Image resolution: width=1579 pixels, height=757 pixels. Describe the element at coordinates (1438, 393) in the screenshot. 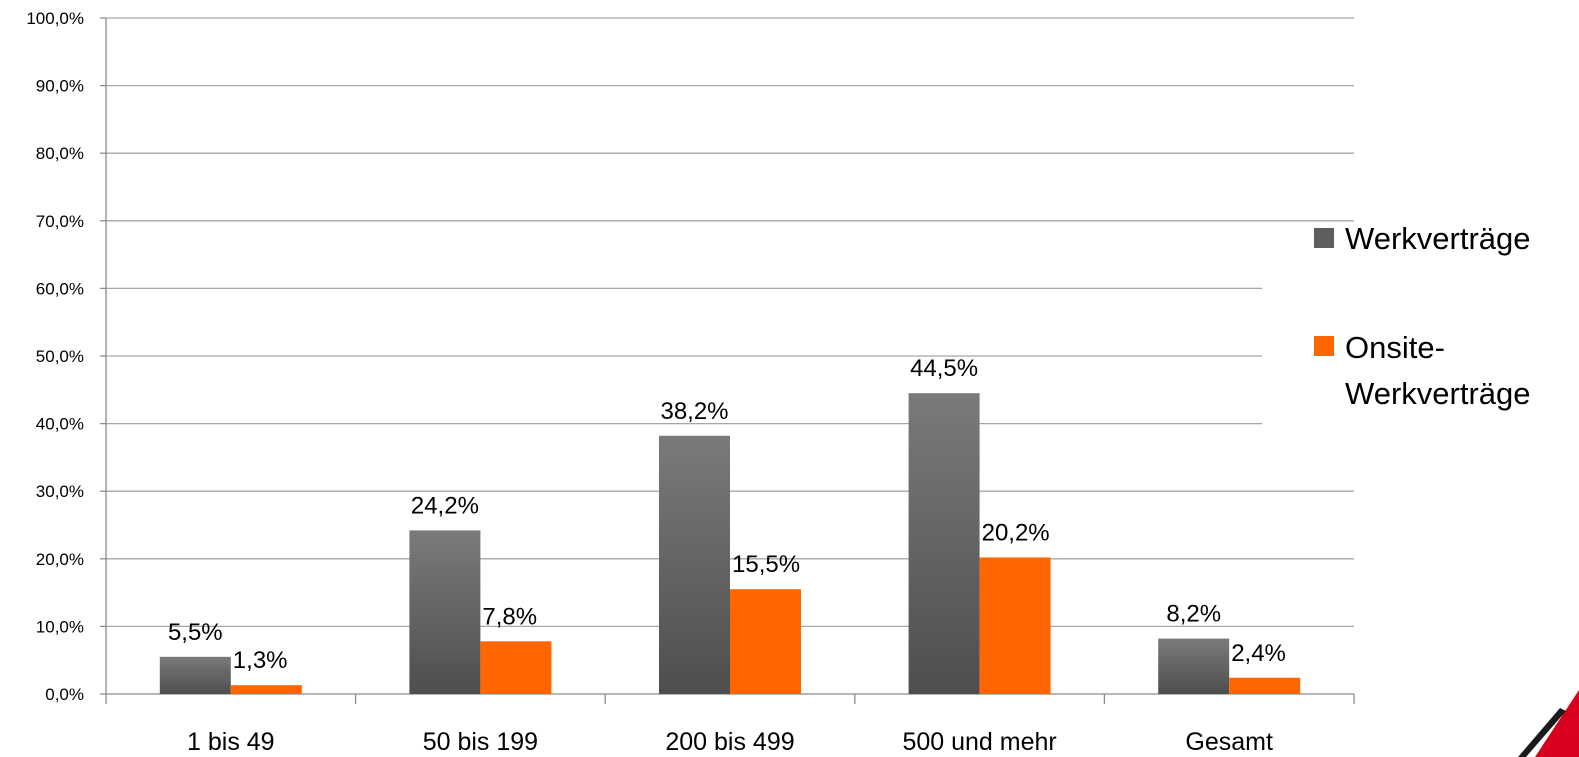

I see `legend-label-onsite-line2: Werkverträge` at that location.